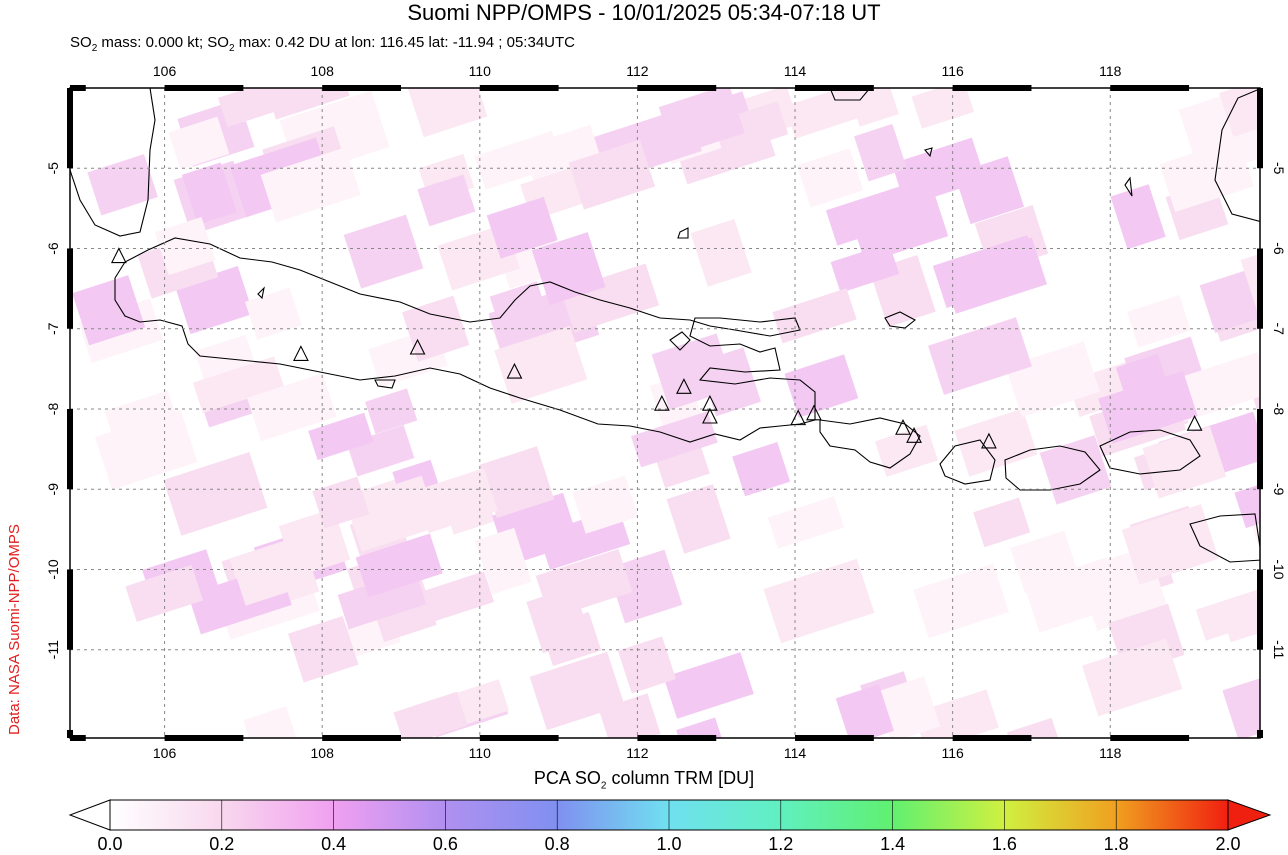 This screenshot has height=855, width=1288. What do you see at coordinates (53, 649) in the screenshot?
I see `lat-tick-label-left: -11` at bounding box center [53, 649].